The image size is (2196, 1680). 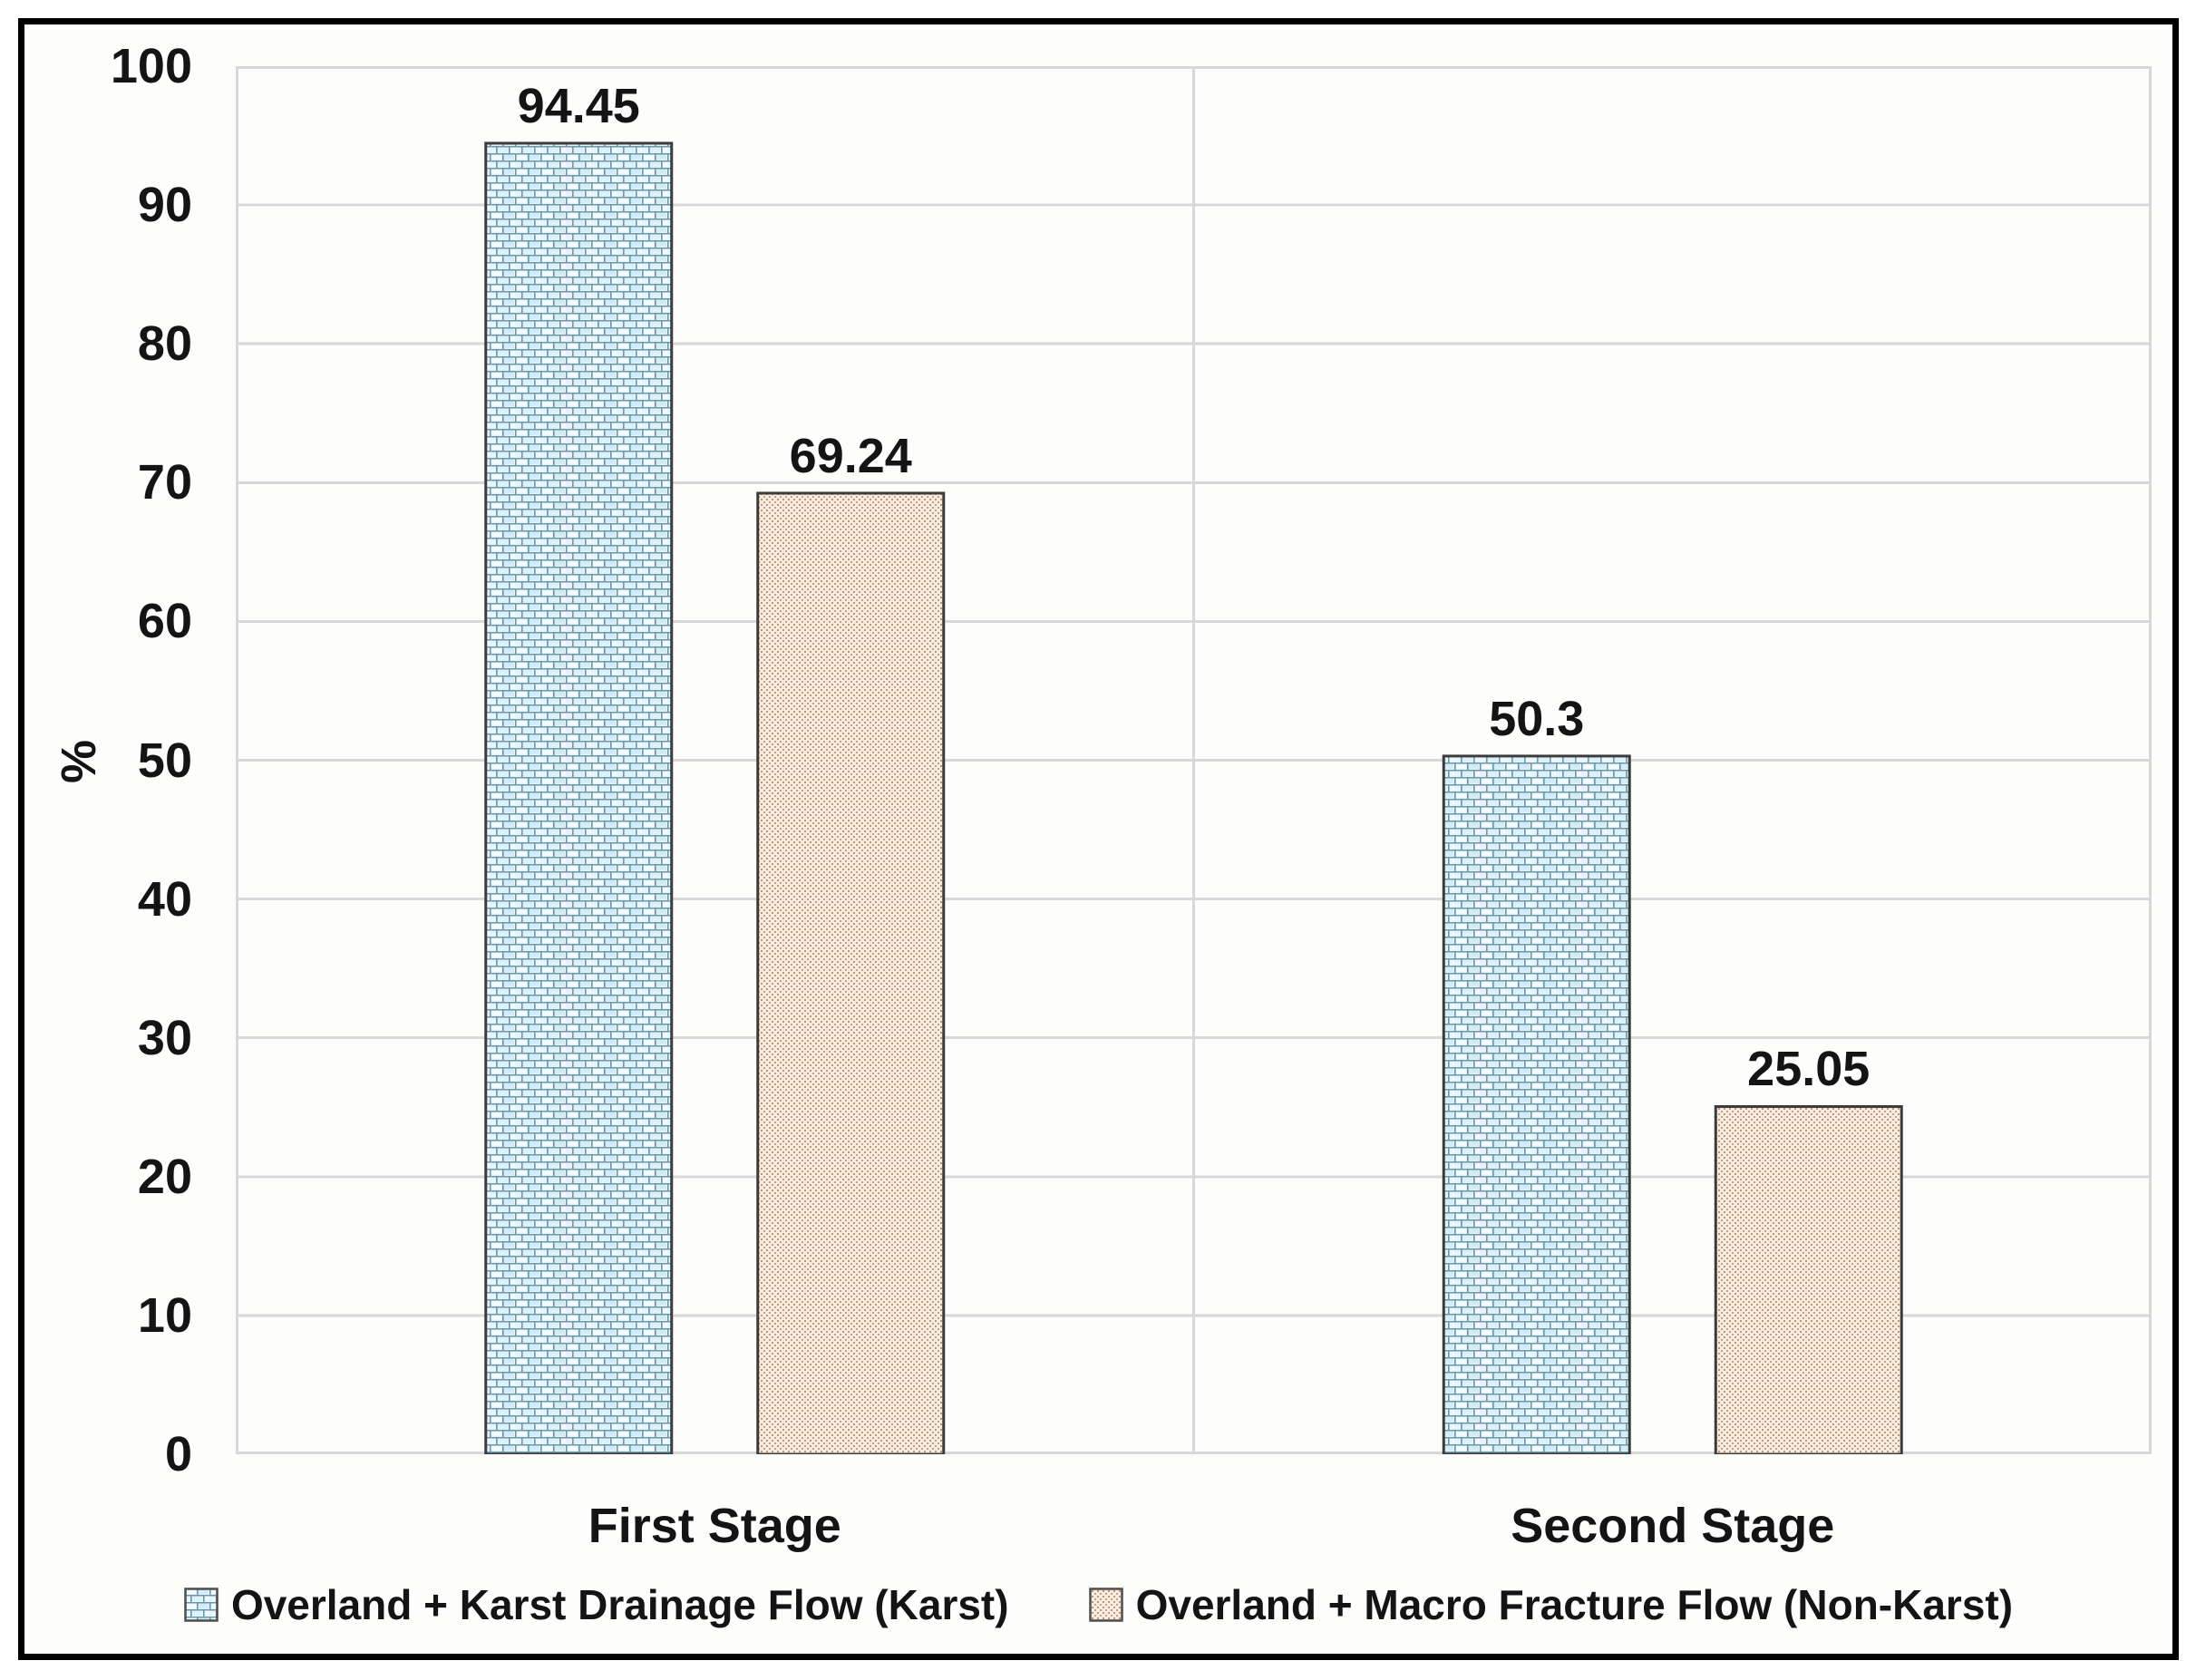 What do you see at coordinates (578, 105) in the screenshot?
I see `bar-value-label: 94.45` at bounding box center [578, 105].